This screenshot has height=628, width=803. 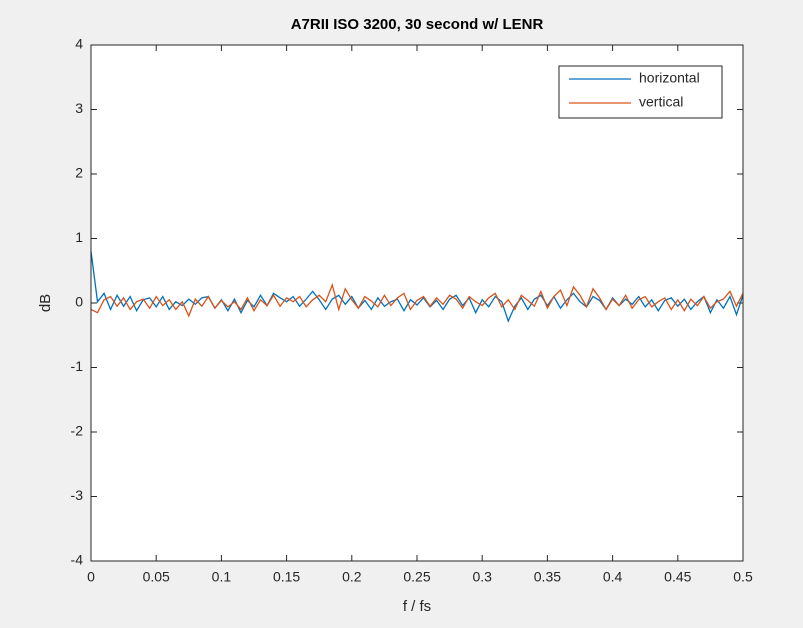 What do you see at coordinates (79, 108) in the screenshot?
I see `y-tick-label: 3` at bounding box center [79, 108].